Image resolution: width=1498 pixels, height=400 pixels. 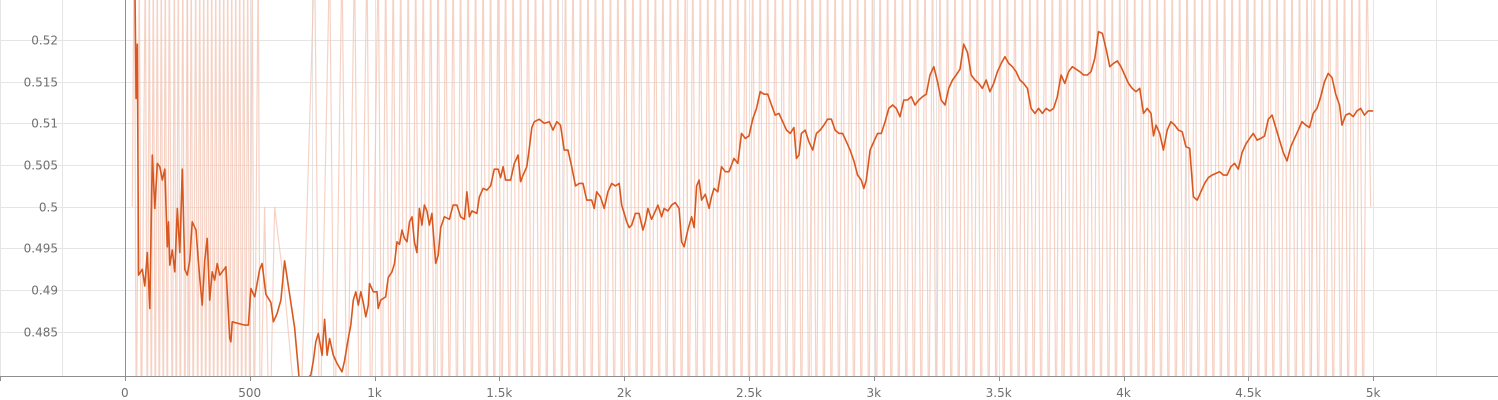 I want to click on x-tick-labels: 0 500 1k 1.5k 2k 2.5k 3k 3.5k 4k 4.5k 5k, so click(x=750, y=393).